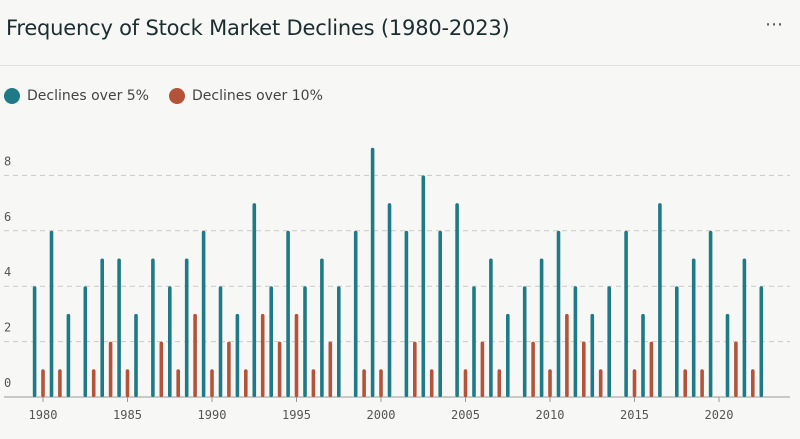 This screenshot has height=439, width=800. What do you see at coordinates (7, 161) in the screenshot?
I see `y-tick-label: 8` at bounding box center [7, 161].